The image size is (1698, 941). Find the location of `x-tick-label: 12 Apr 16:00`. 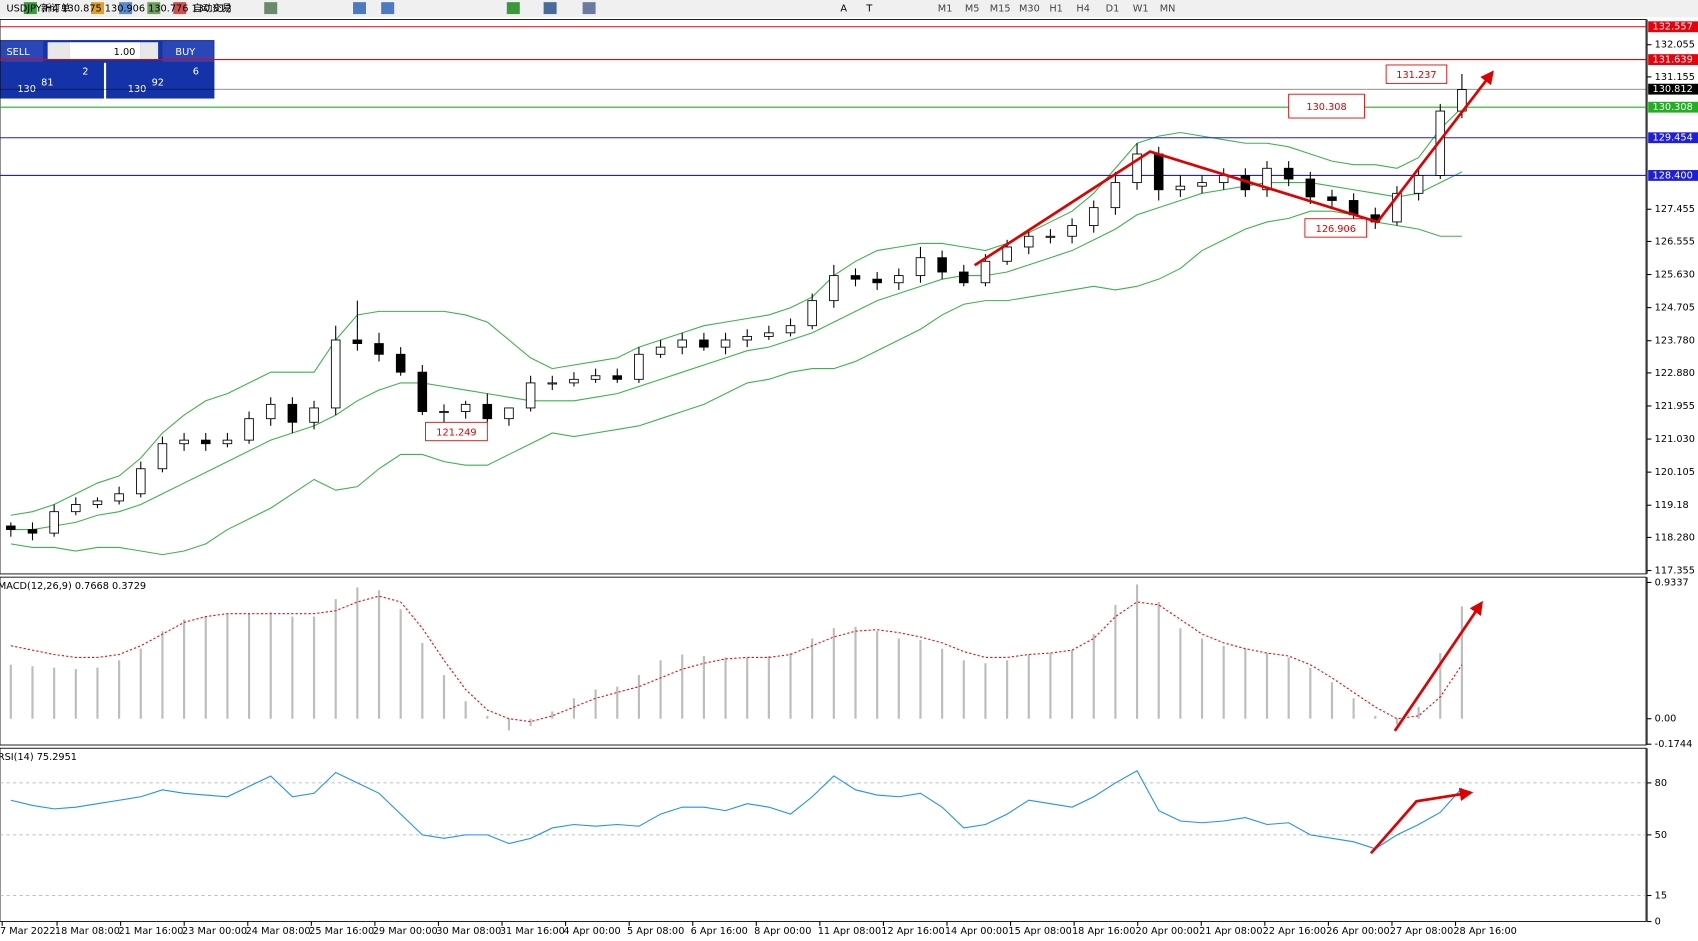

x-tick-label: 12 Apr 16:00 is located at coordinates (912, 931).